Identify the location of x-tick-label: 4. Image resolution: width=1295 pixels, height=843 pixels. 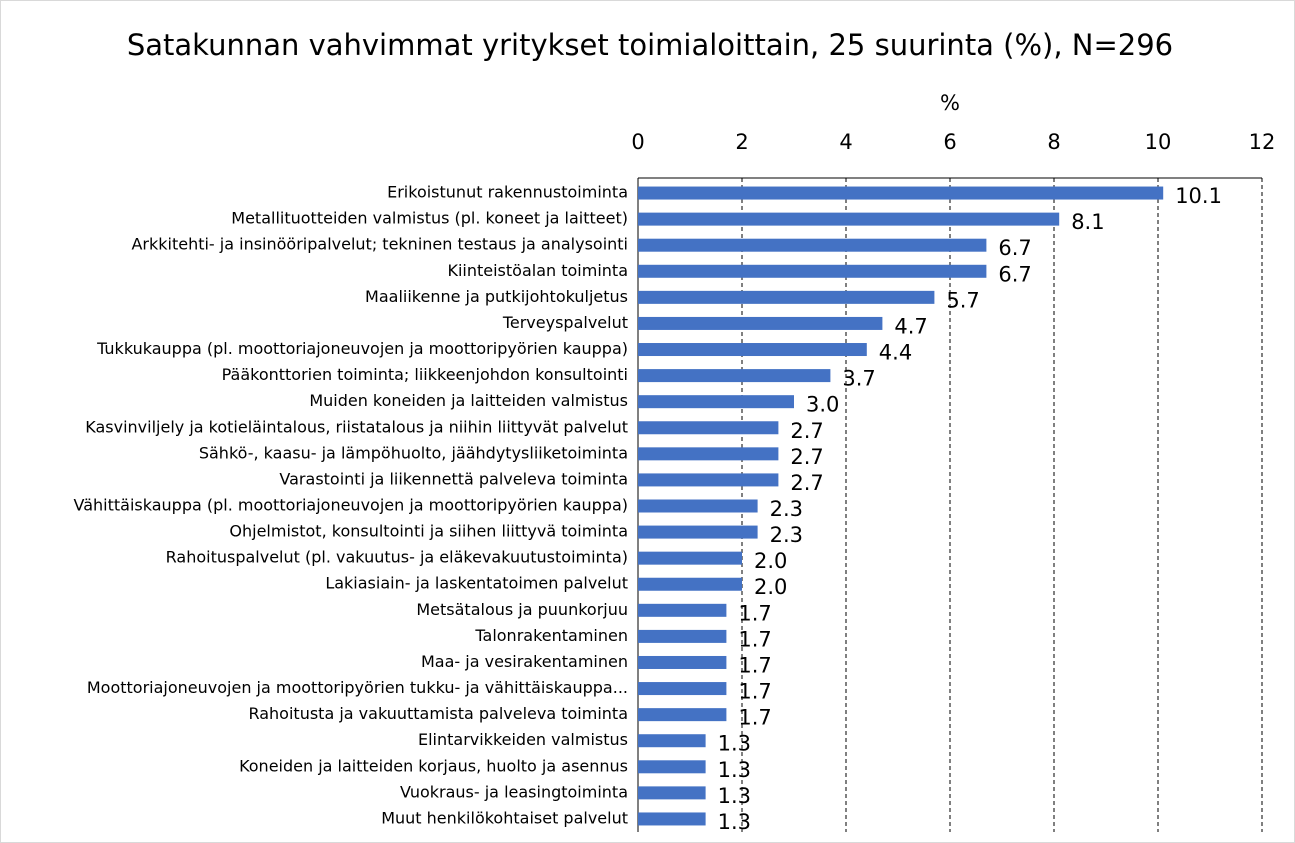
(845, 142).